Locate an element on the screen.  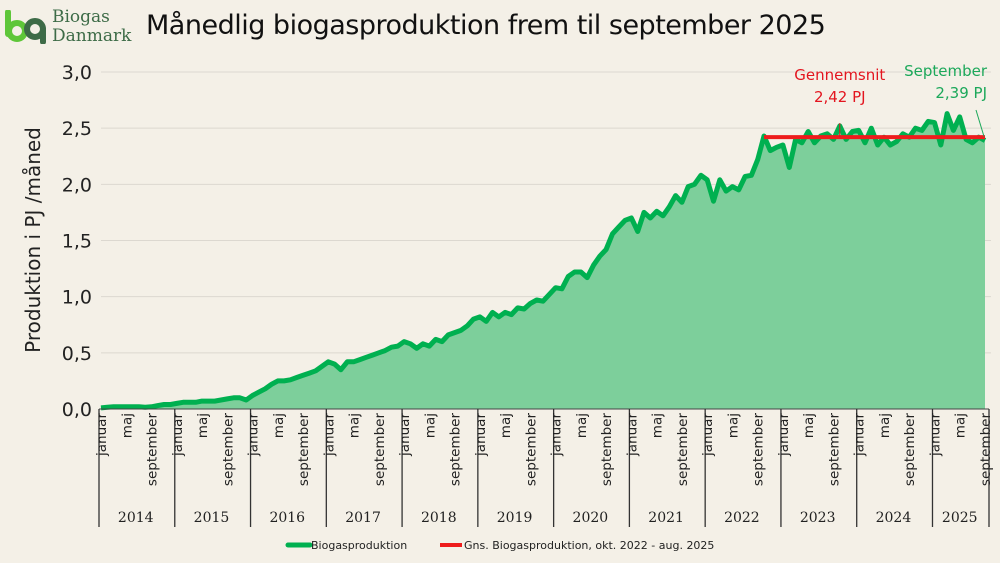
annotation-pointer is located at coordinates (980, 123).